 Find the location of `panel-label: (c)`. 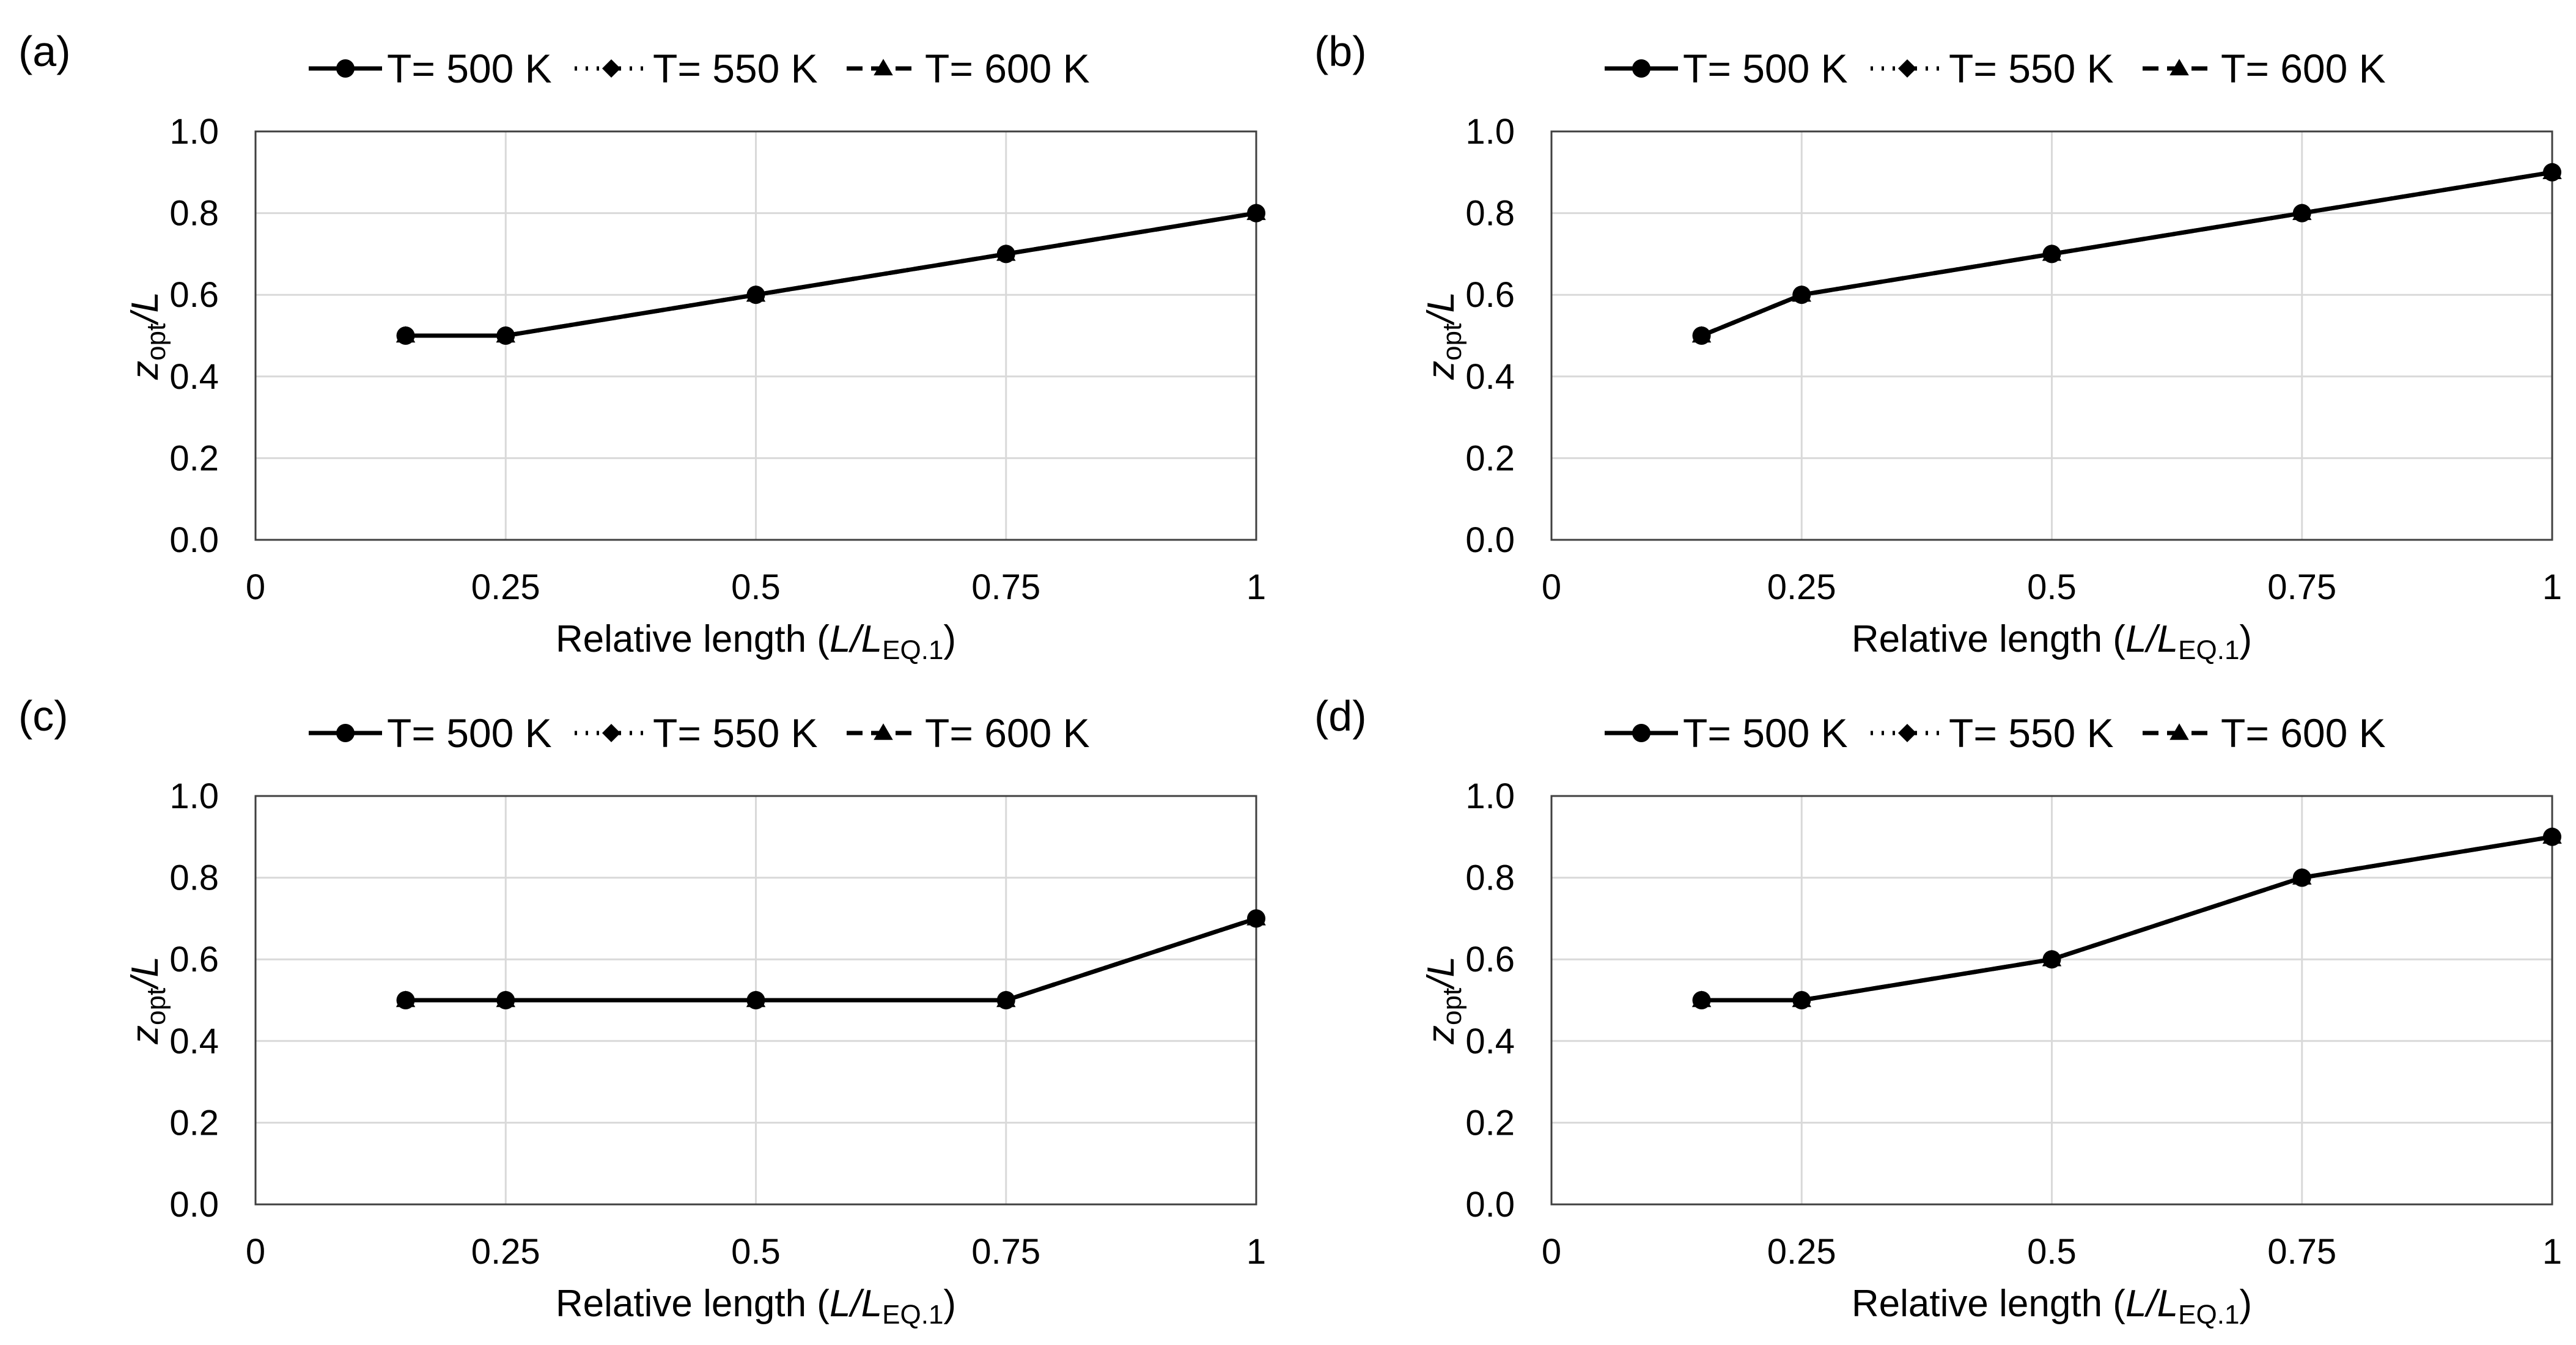

panel-label: (c) is located at coordinates (43, 716).